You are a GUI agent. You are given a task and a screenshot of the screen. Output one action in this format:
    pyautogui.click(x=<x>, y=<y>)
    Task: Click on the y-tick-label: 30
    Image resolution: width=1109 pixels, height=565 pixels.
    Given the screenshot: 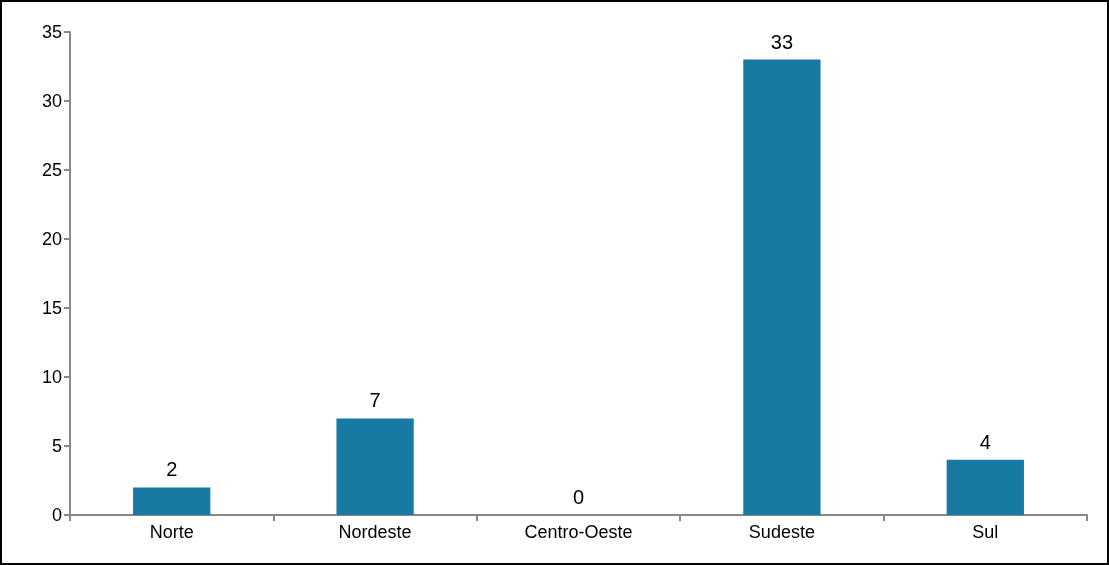 What is the action you would take?
    pyautogui.click(x=51, y=101)
    